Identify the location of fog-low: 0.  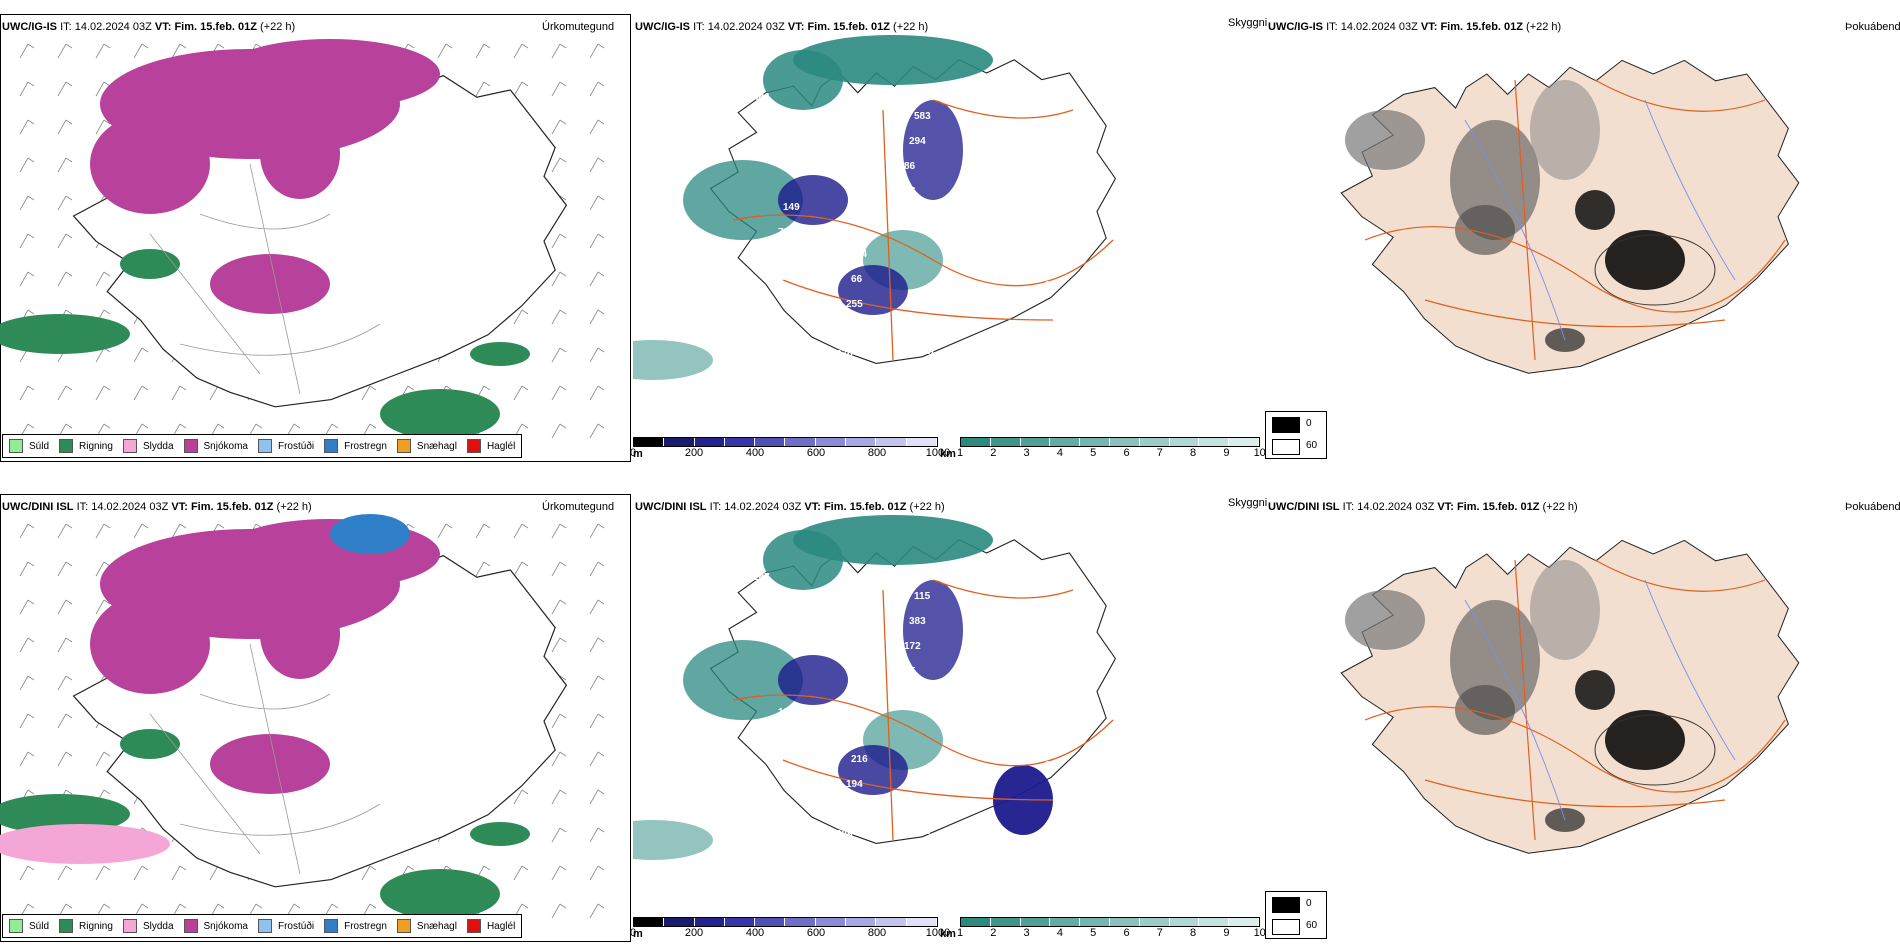
(1309, 423).